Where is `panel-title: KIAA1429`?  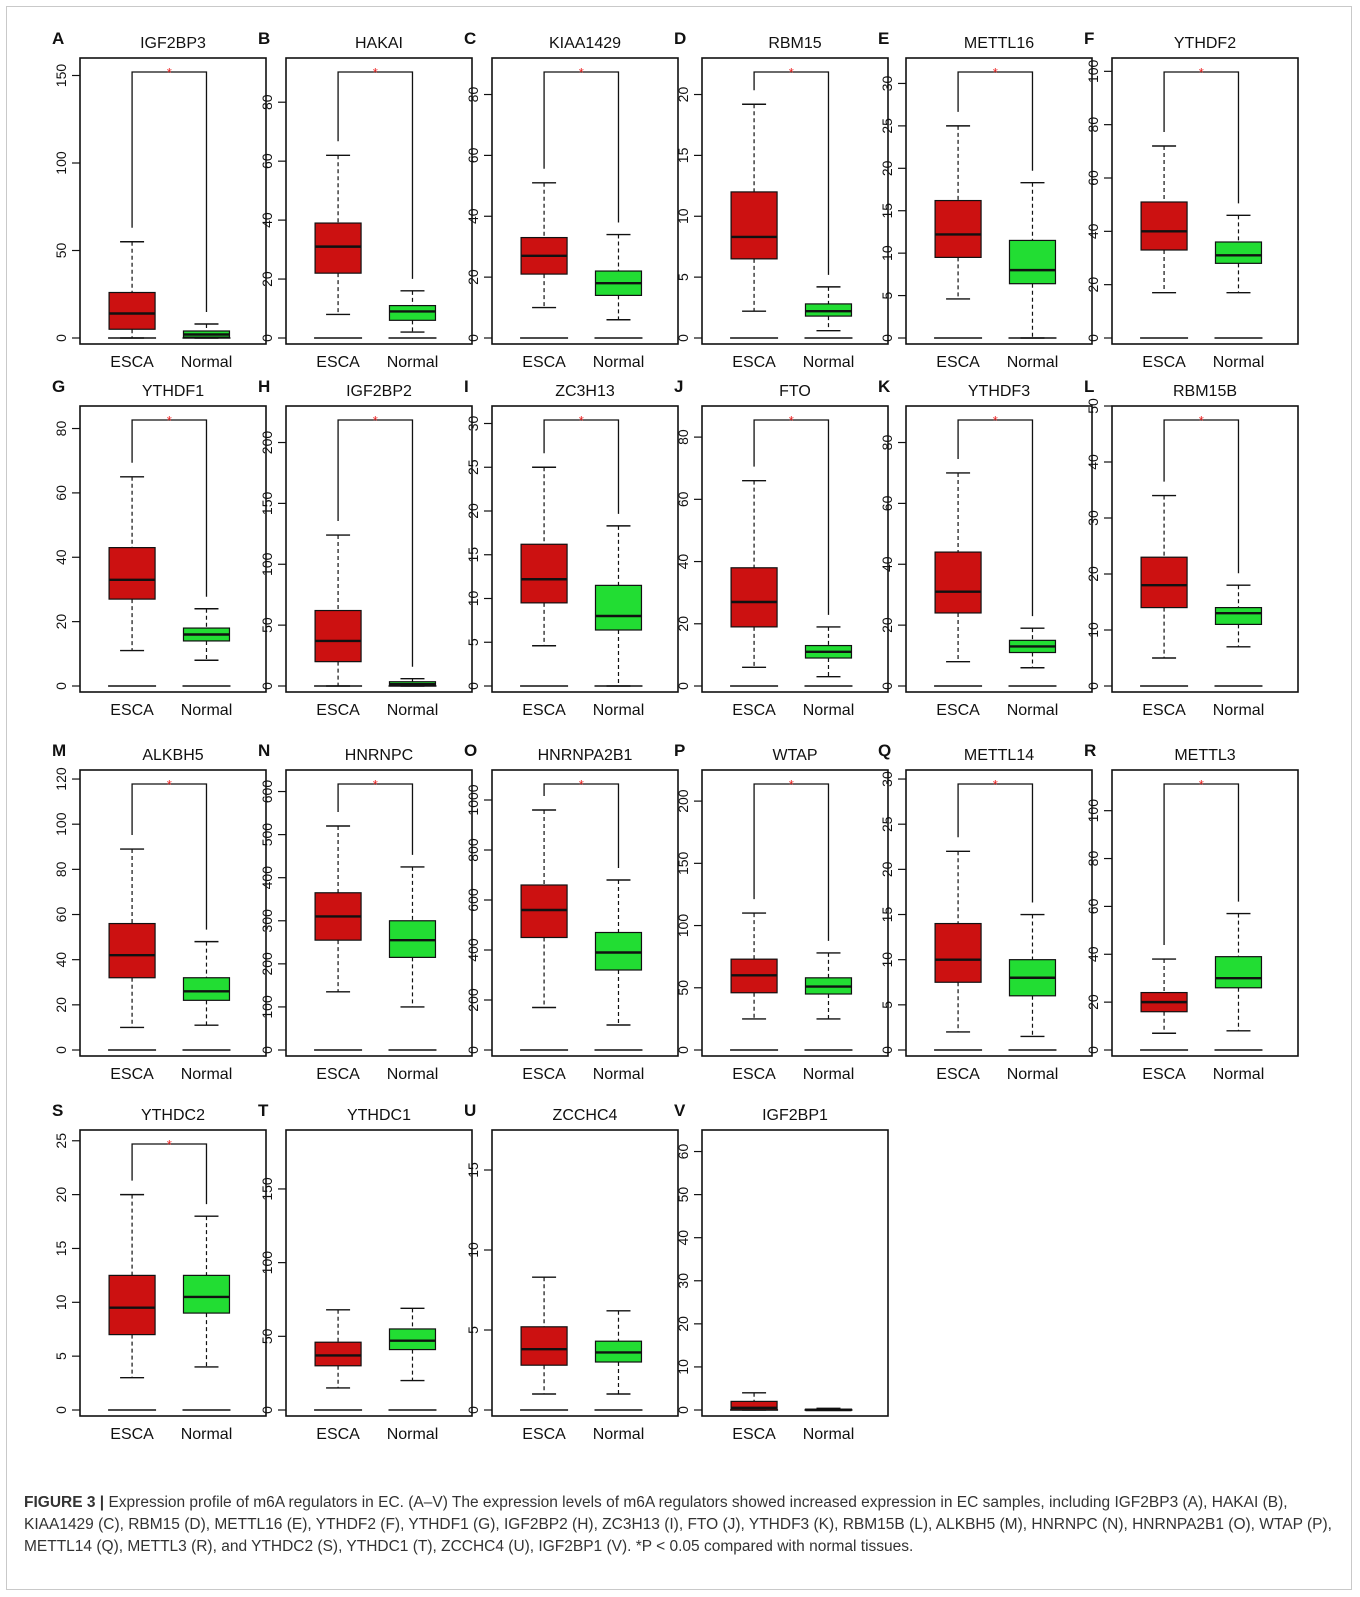
panel-title: KIAA1429 is located at coordinates (585, 43).